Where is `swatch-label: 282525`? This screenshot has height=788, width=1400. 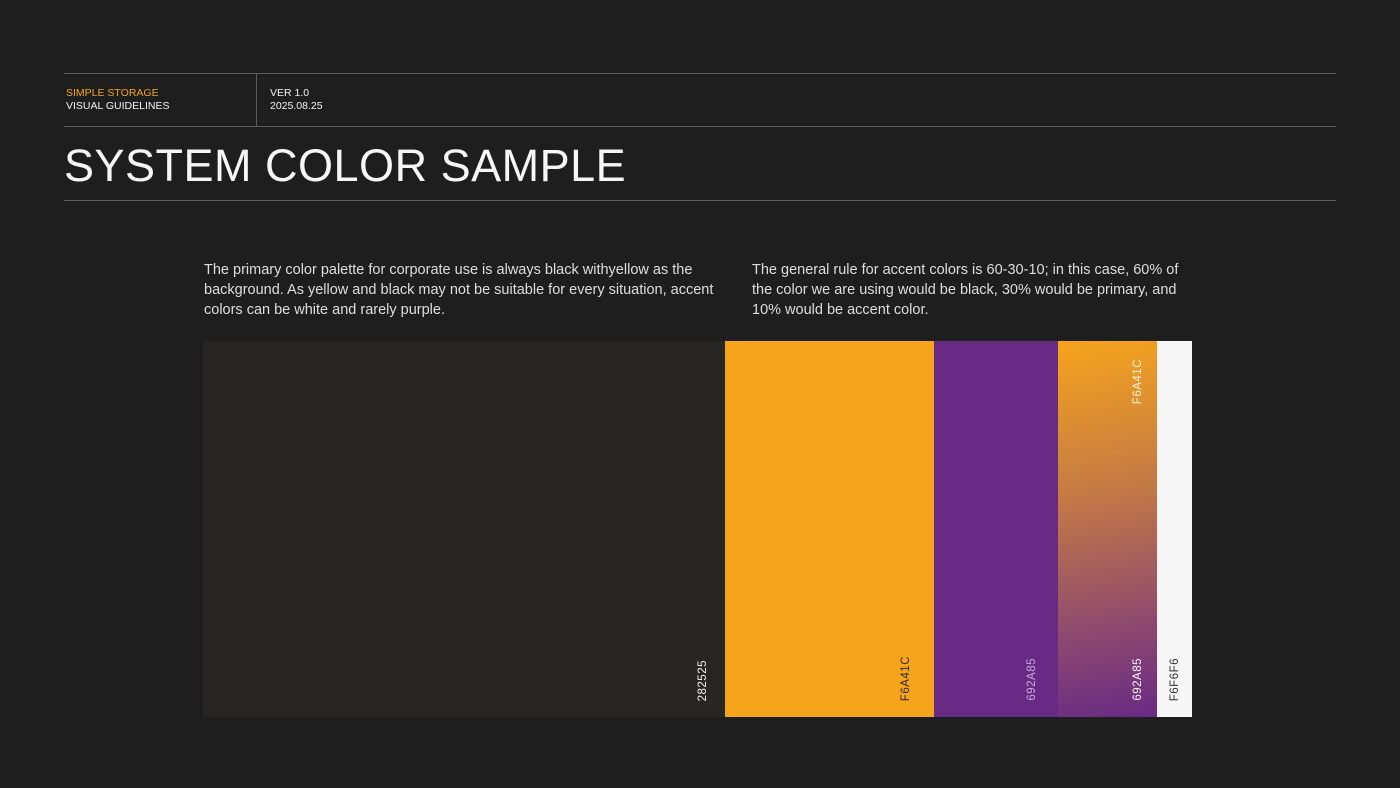
swatch-label: 282525 is located at coordinates (703, 680).